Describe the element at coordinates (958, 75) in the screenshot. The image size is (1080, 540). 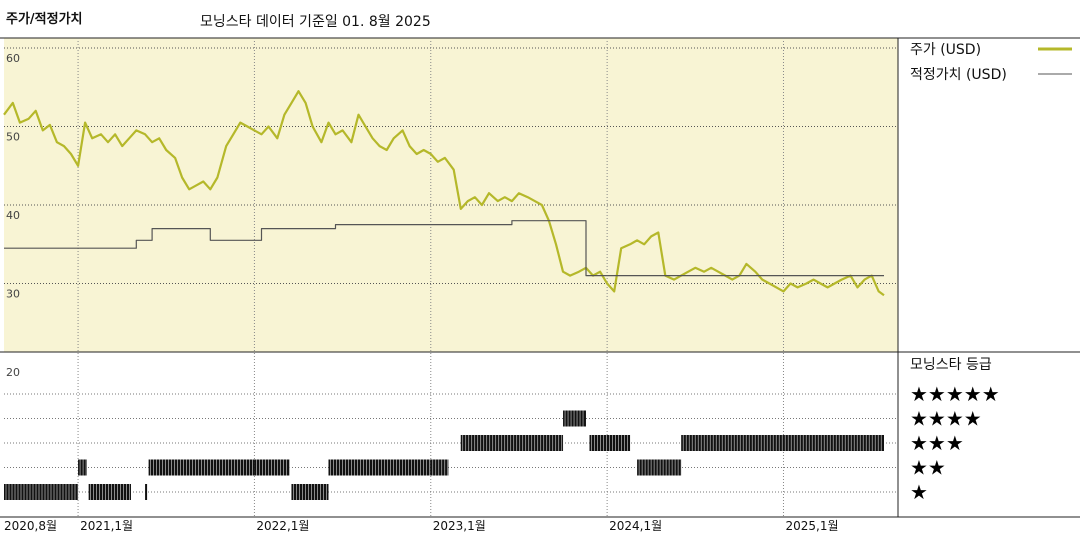
I see `legend-fair-label: 적정가치 (USD)` at that location.